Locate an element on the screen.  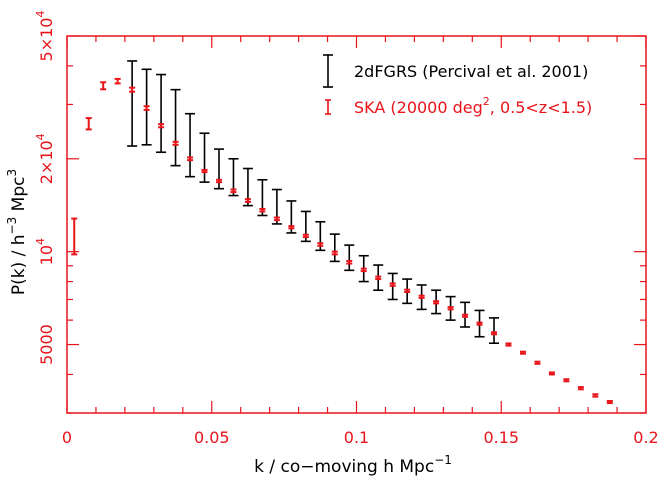
legend-marker-2dfgrs is located at coordinates (328, 71).